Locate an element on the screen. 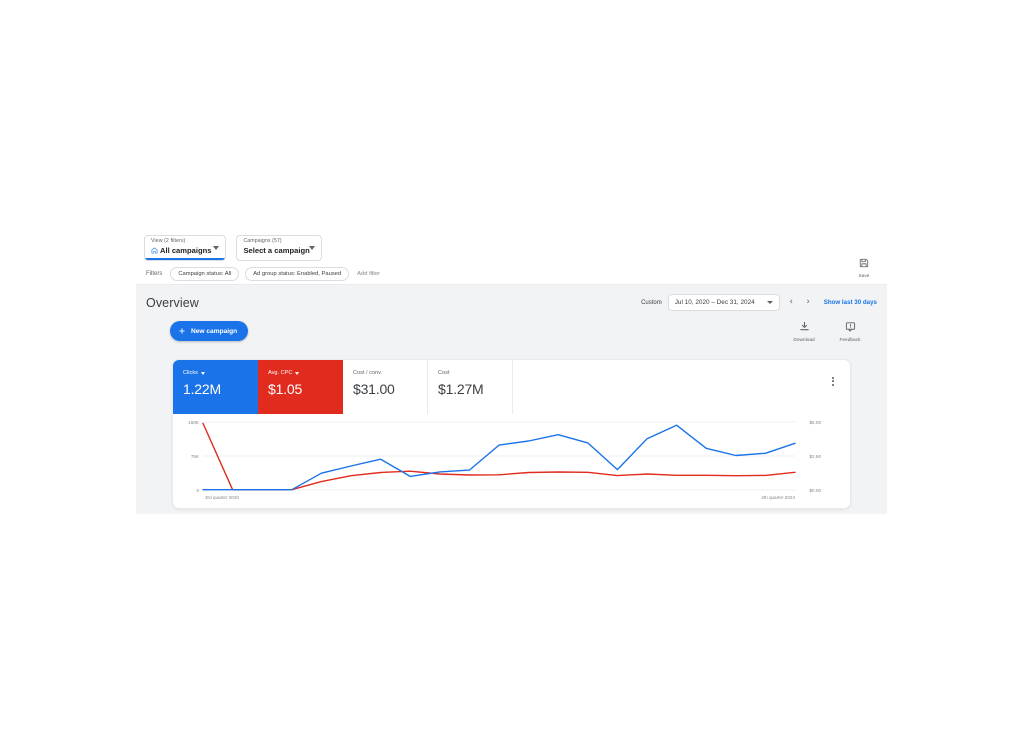  metric-label: Cost / conv. is located at coordinates (368, 373).